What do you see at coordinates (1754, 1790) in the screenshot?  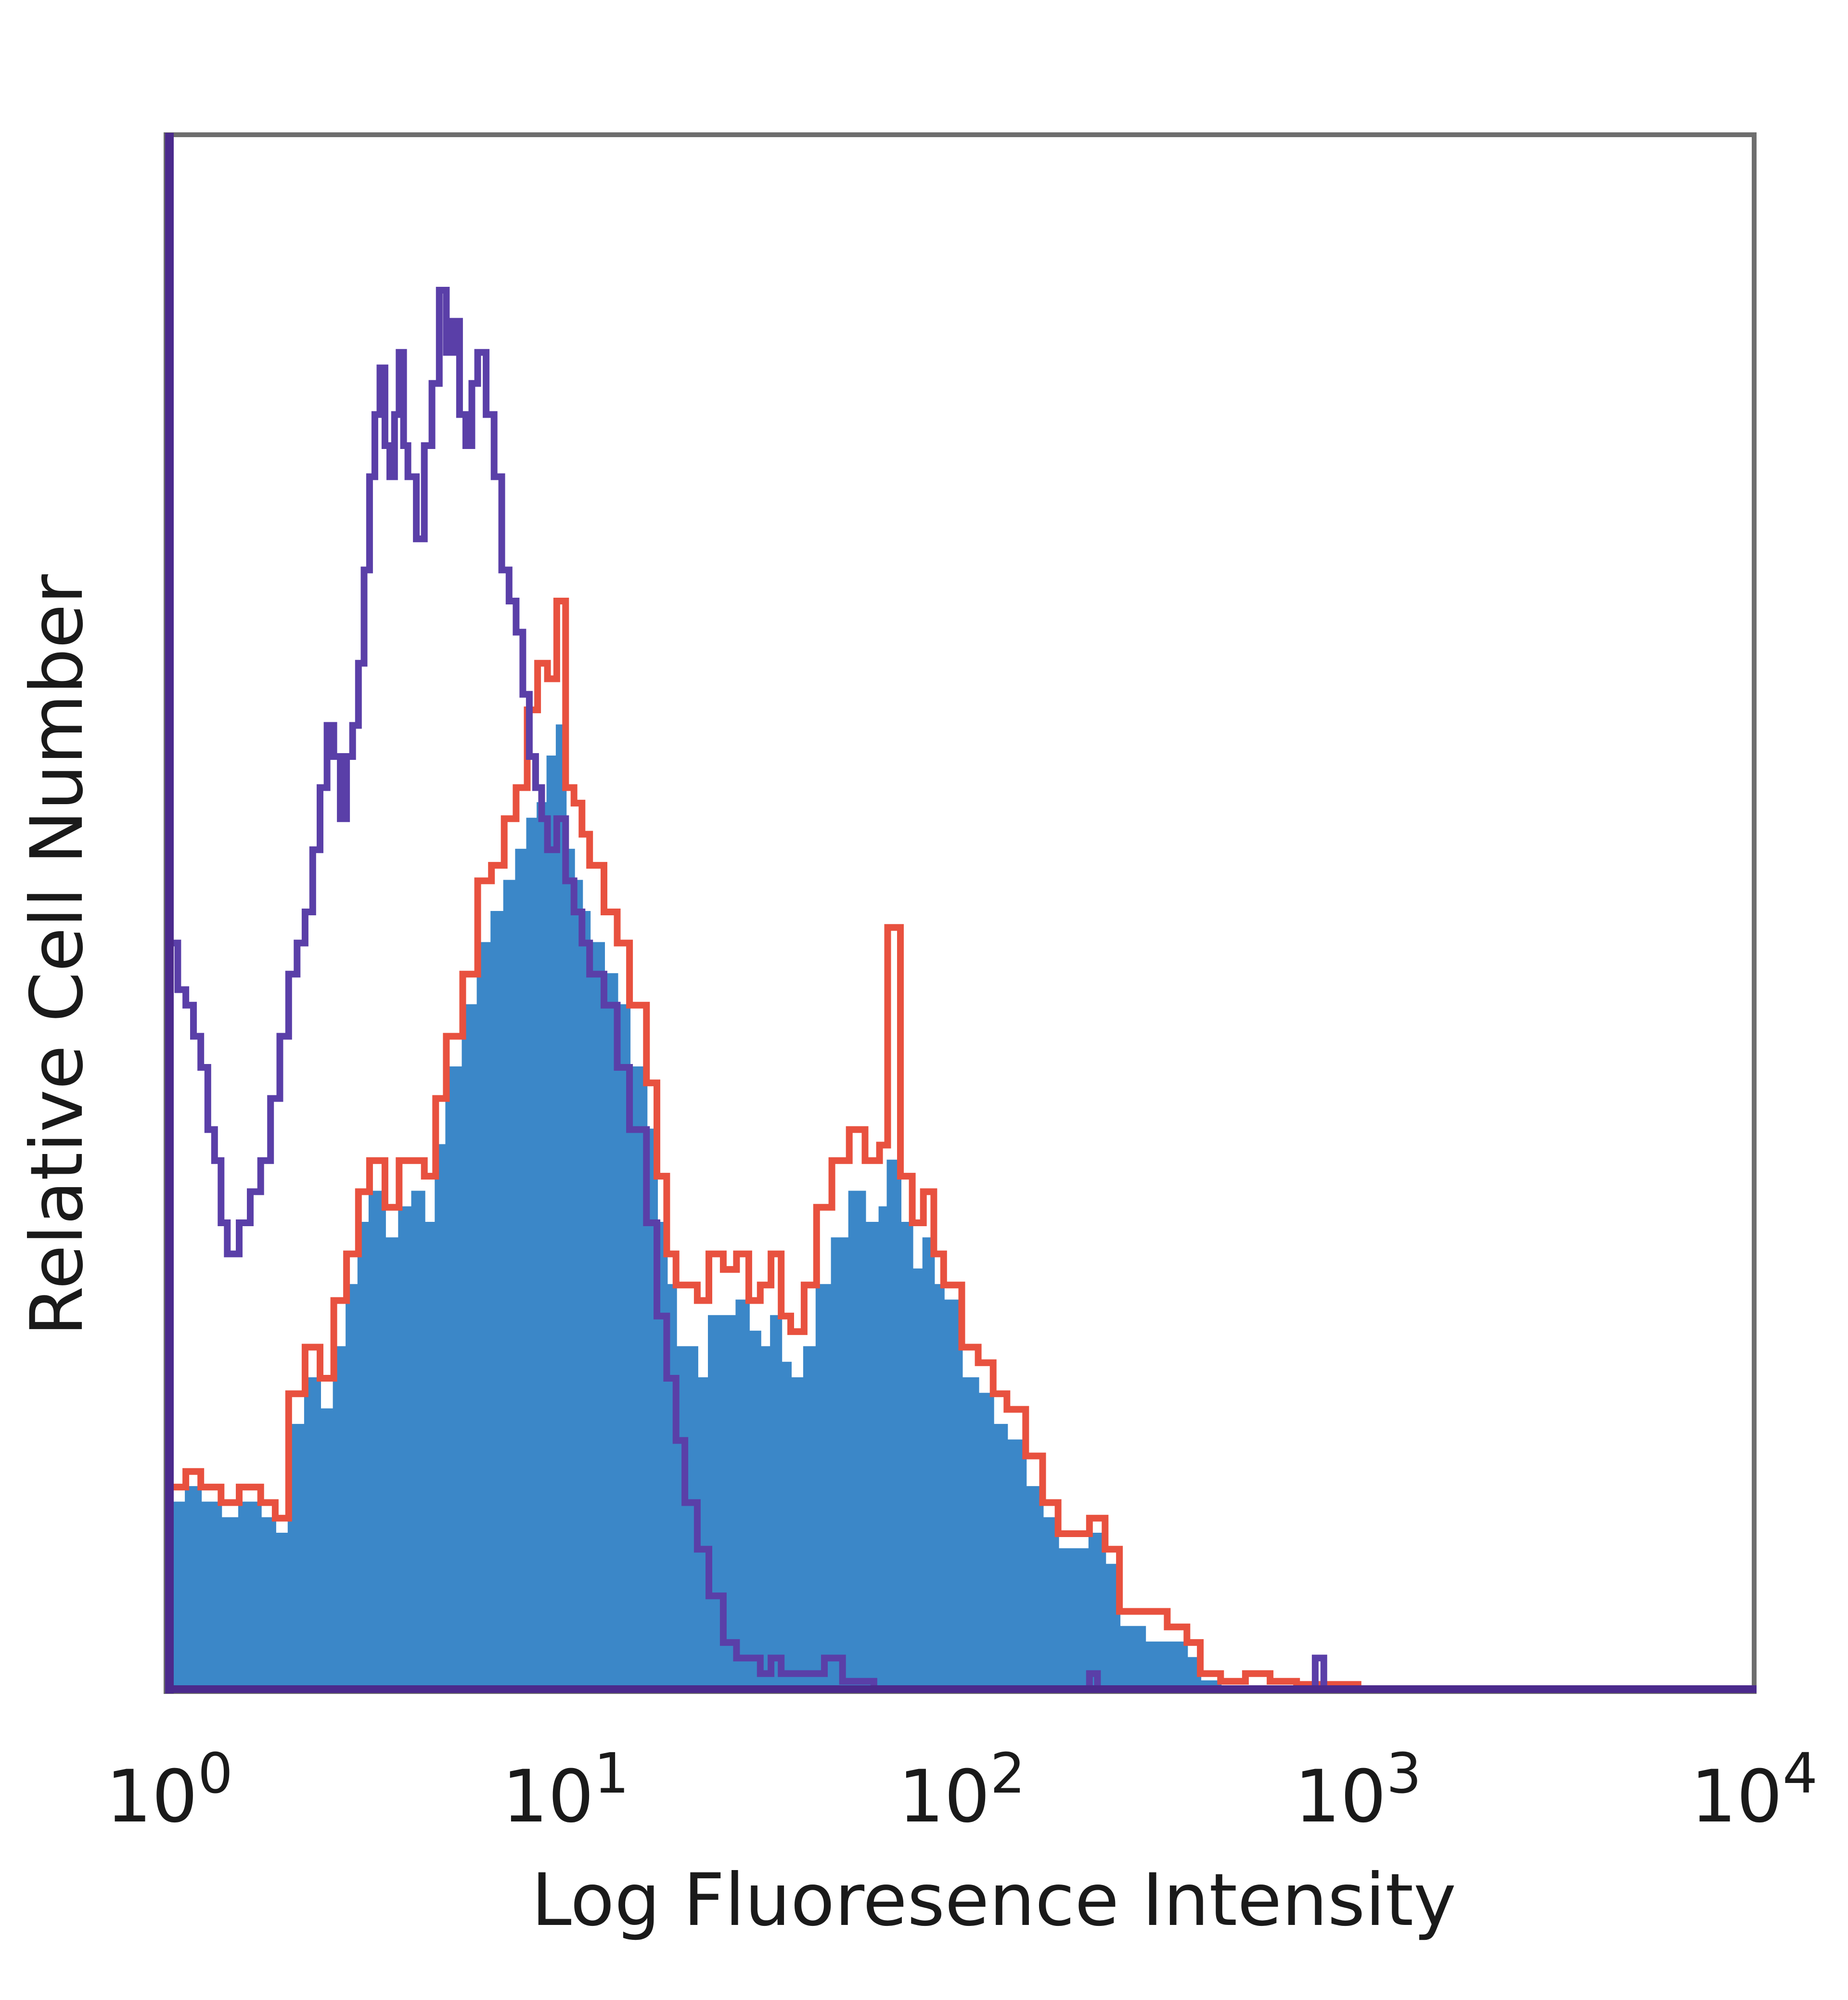 I see `x-tick-label: 10⁴` at bounding box center [1754, 1790].